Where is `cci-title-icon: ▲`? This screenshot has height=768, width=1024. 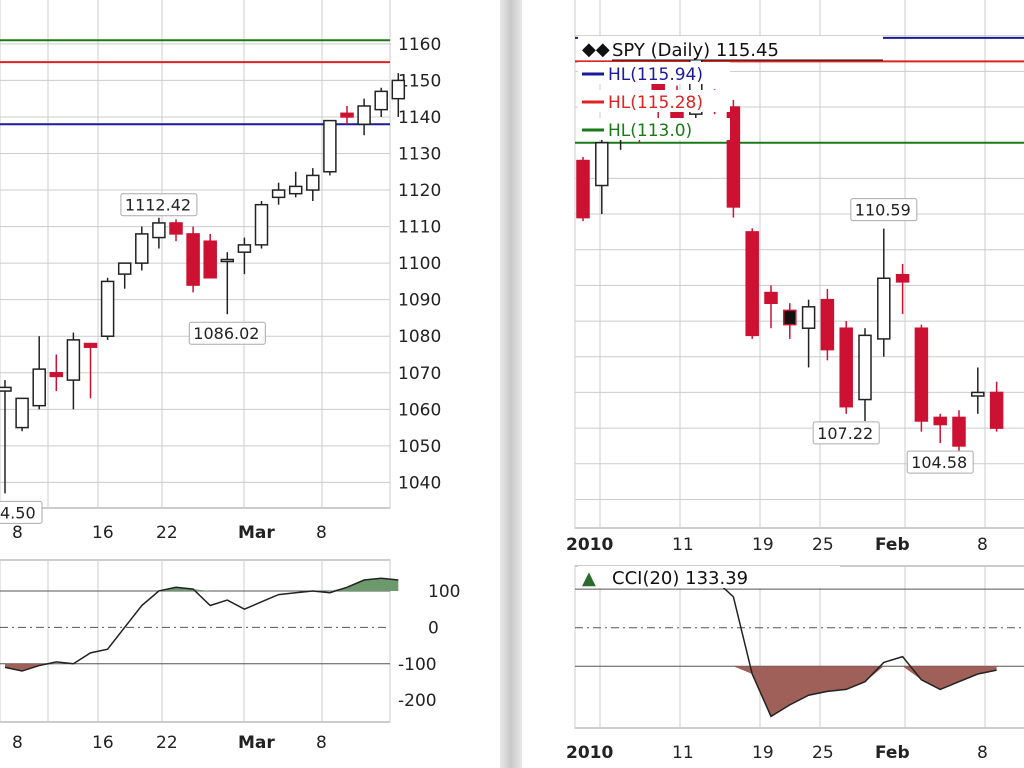
cci-title-icon: ▲ is located at coordinates (589, 578).